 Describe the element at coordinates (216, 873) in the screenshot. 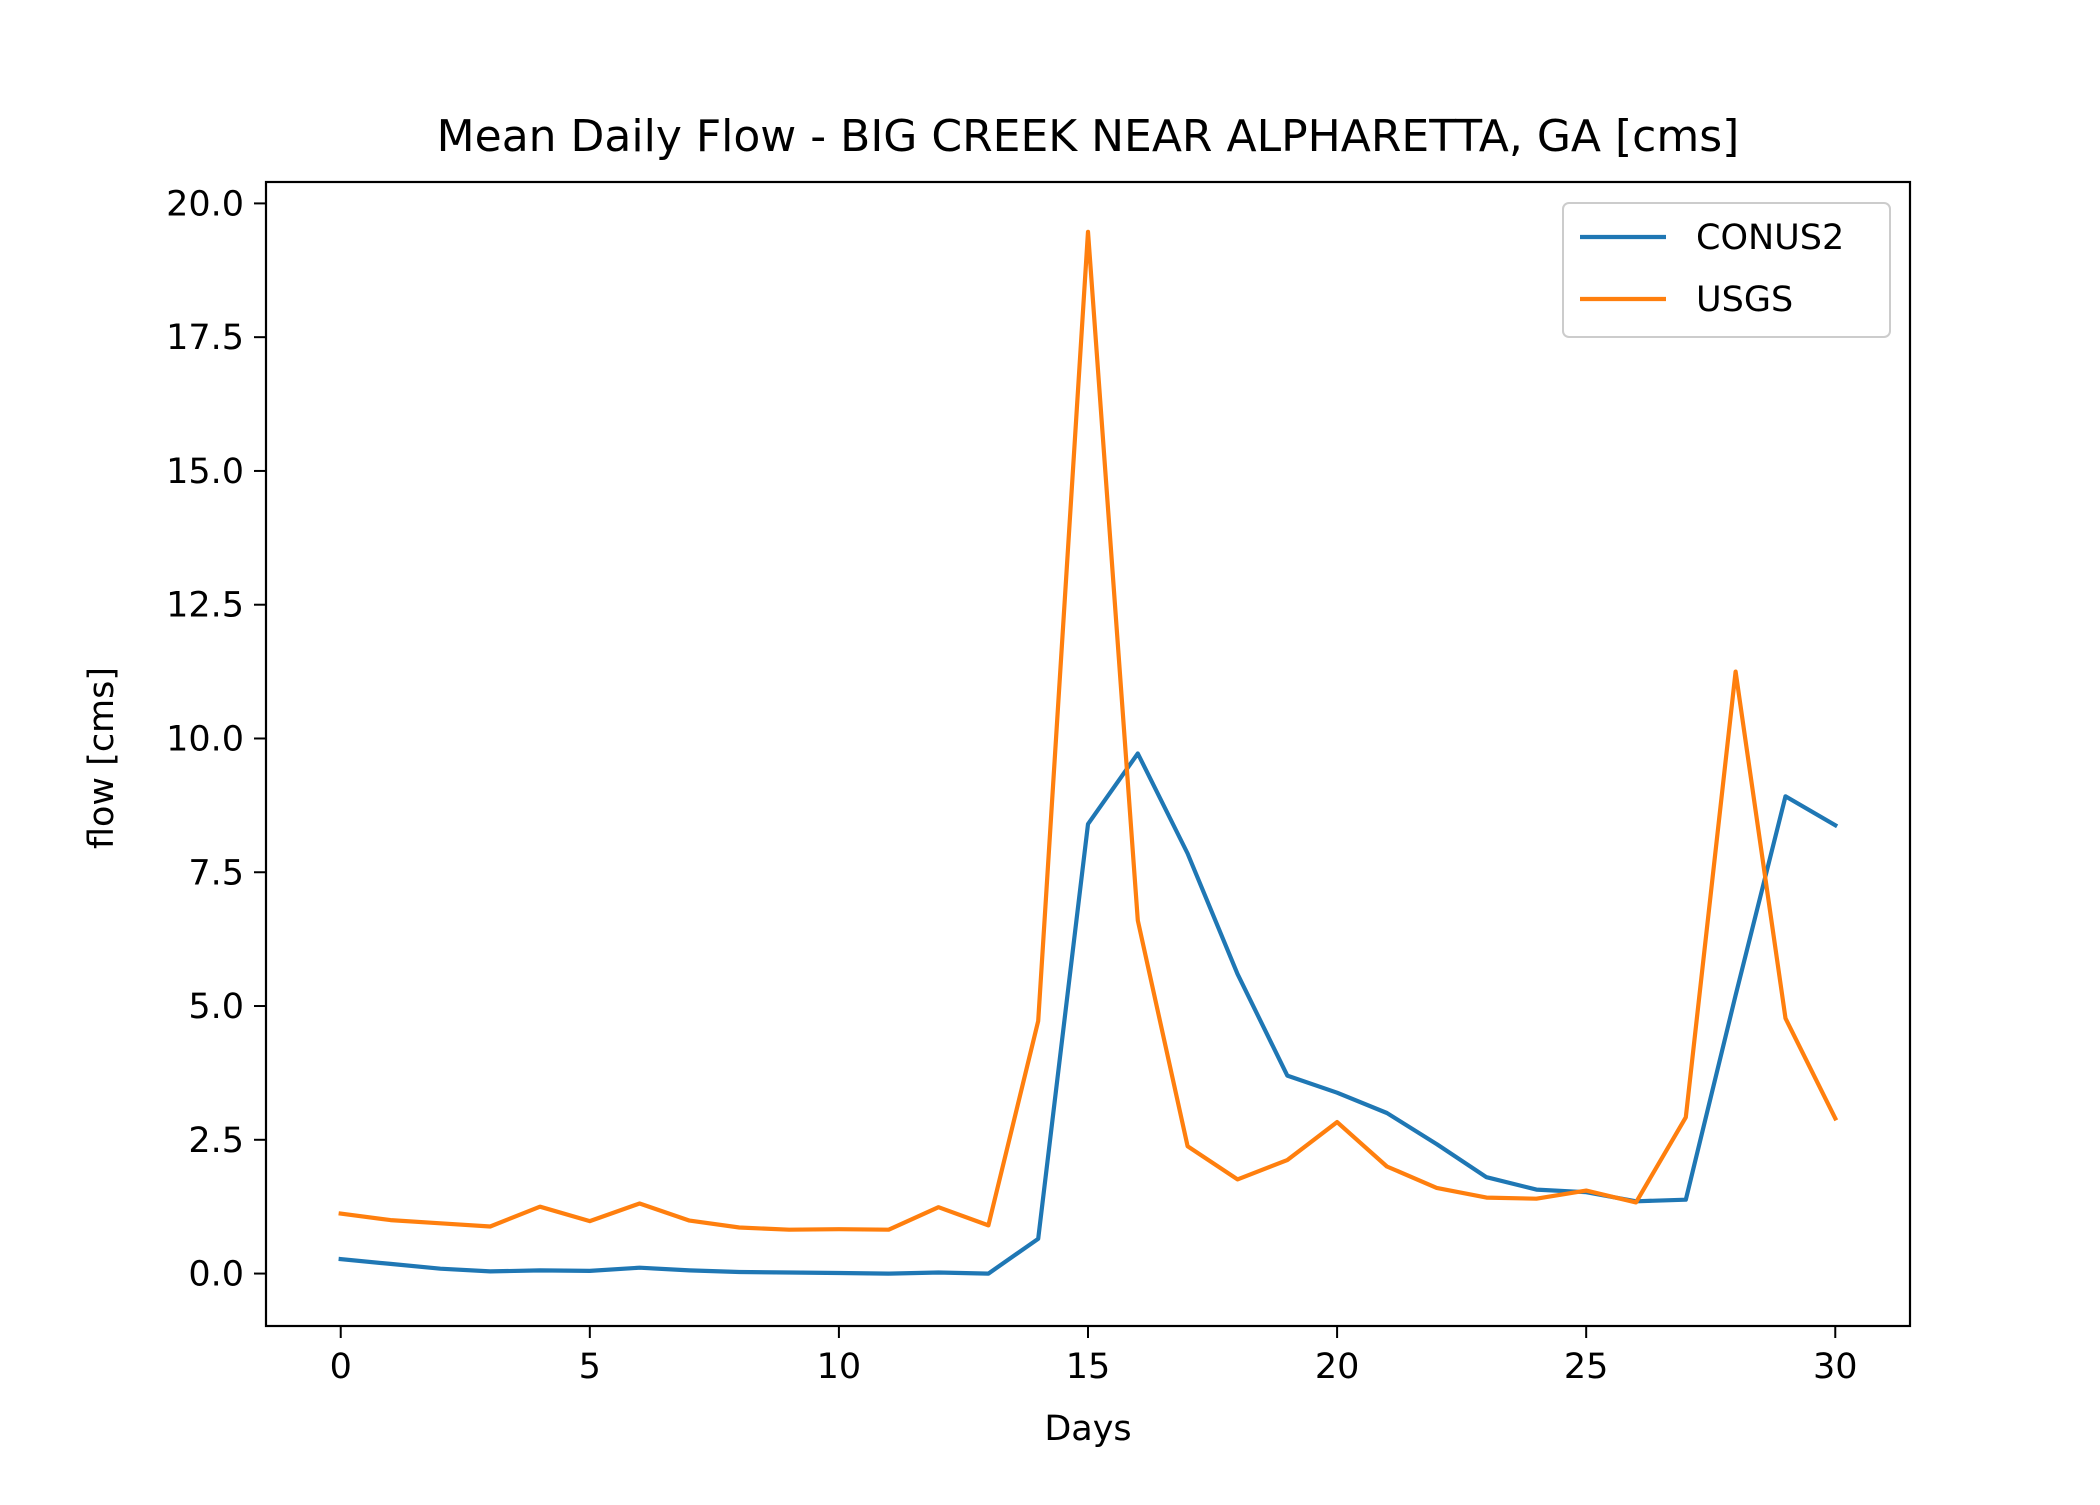

I see `y-tick-label: 7.5` at that location.